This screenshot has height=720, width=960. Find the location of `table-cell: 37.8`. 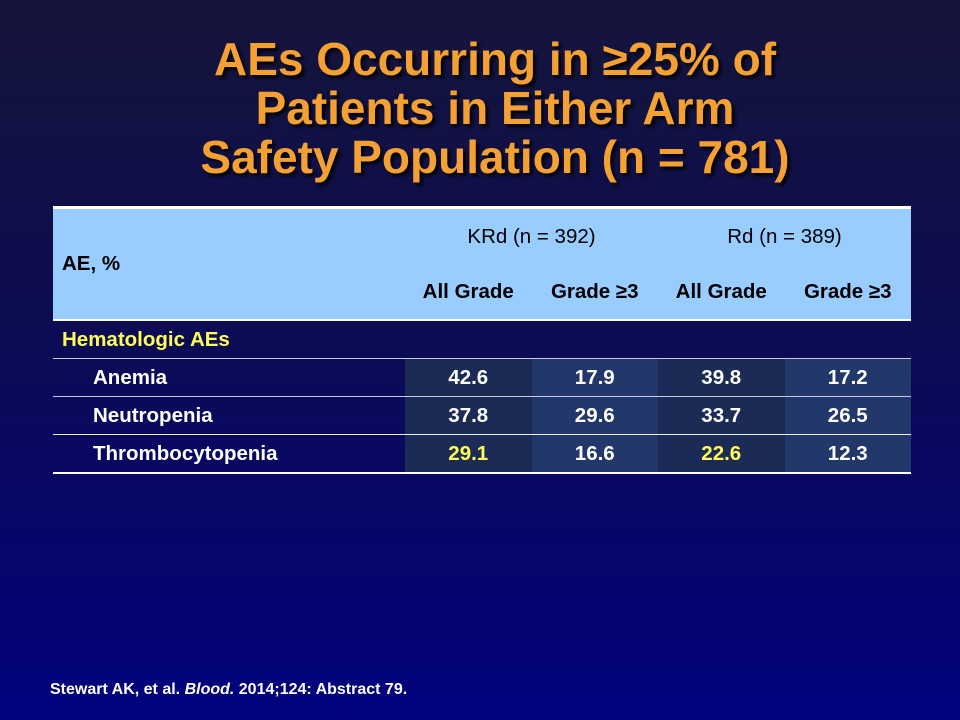

table-cell: 37.8 is located at coordinates (468, 415).